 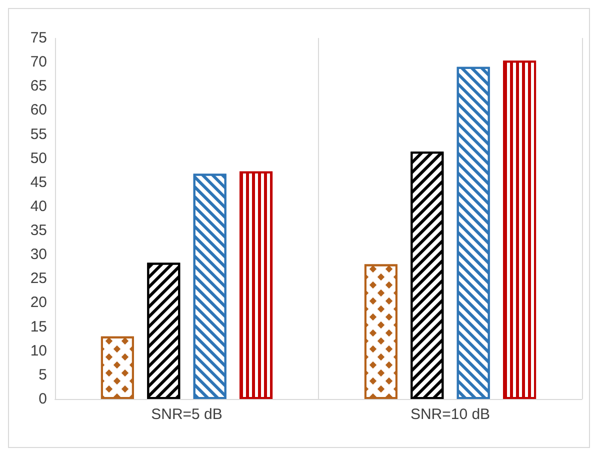 I want to click on y-tick-label: 50, so click(x=38, y=158).